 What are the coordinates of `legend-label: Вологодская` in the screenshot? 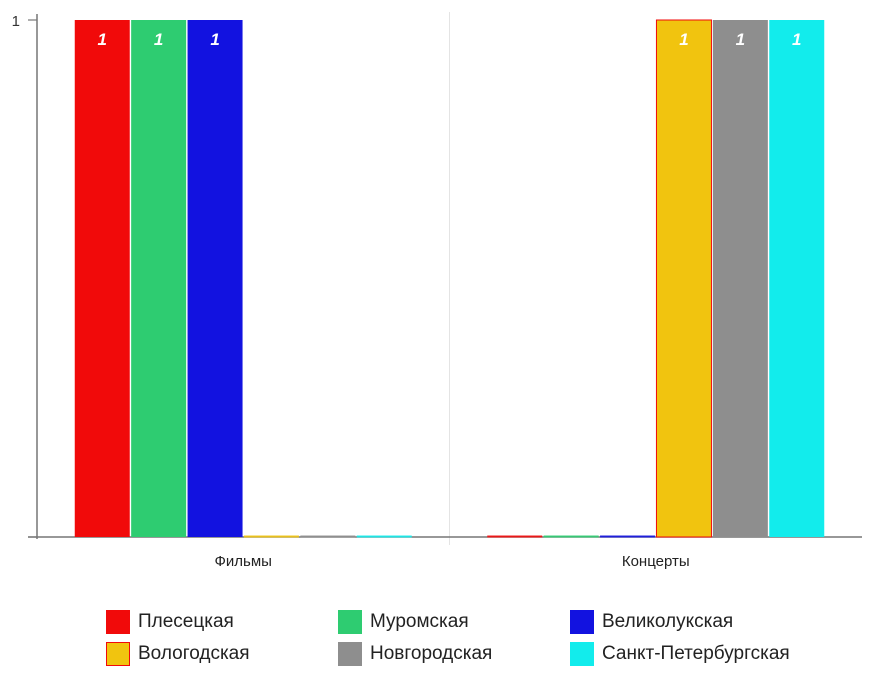 It's located at (194, 653).